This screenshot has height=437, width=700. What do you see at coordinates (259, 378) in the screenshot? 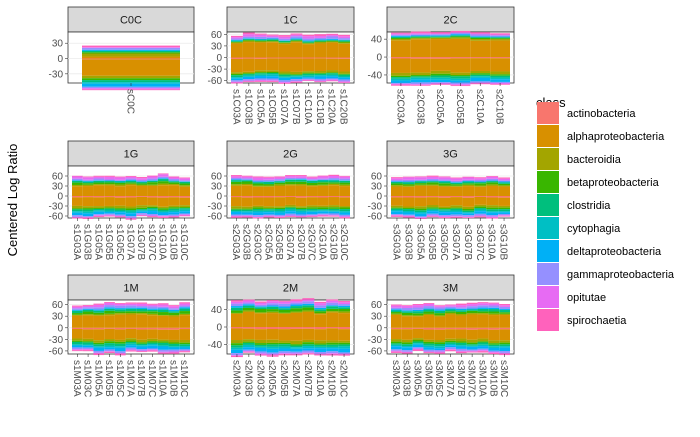
I see `x-tick-label: s2M03C` at bounding box center [259, 378].